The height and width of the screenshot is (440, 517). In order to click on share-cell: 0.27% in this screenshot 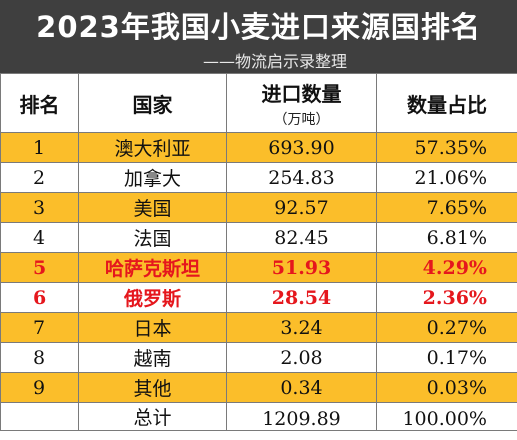, I will do `click(446, 327)`.